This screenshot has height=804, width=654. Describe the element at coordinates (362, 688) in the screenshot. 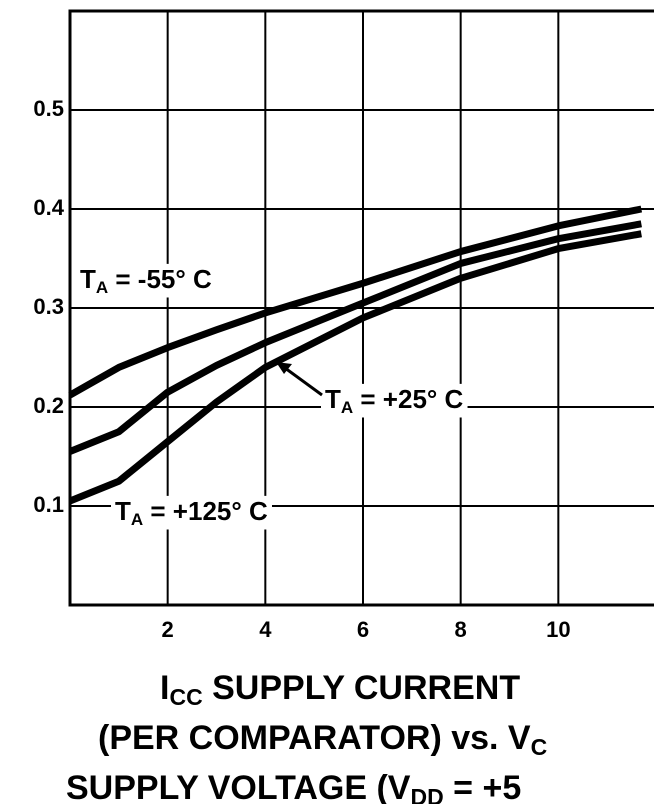

I see `title-part: SUPPLY CURRENT` at that location.